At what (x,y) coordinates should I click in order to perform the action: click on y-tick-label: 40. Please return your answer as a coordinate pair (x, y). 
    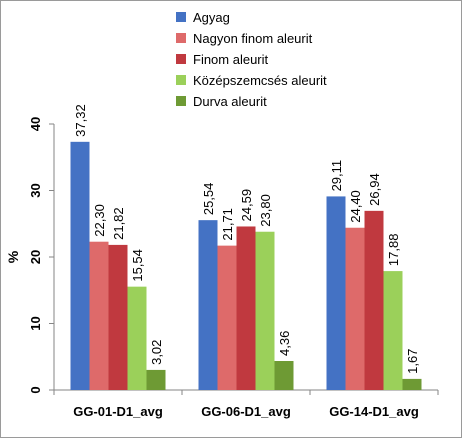
    Looking at the image, I should click on (35, 124).